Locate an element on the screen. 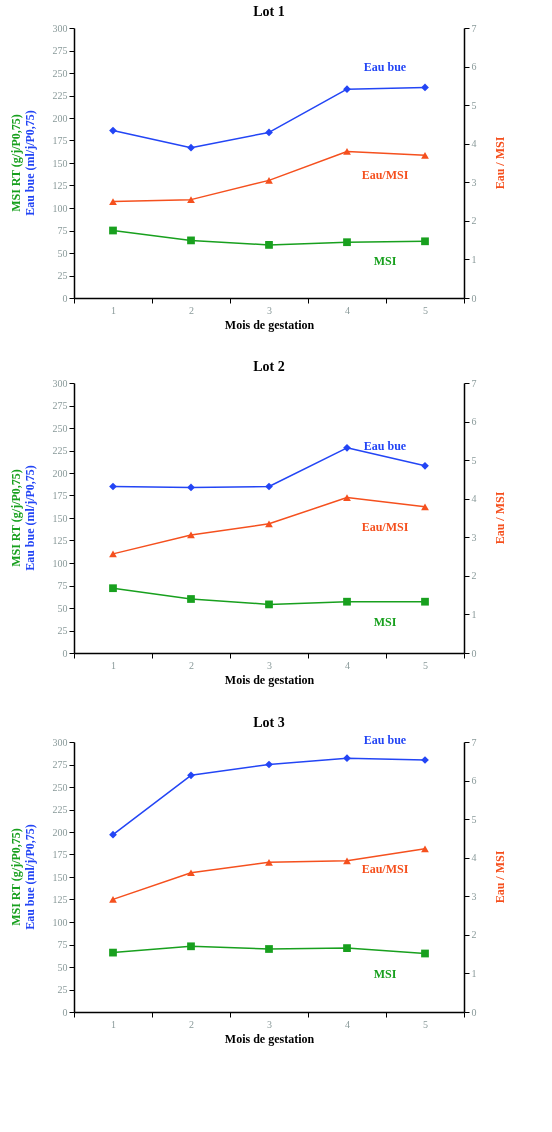 Image resolution: width=552 pixels, height=1132 pixels. x-tick-label: 3 is located at coordinates (269, 665).